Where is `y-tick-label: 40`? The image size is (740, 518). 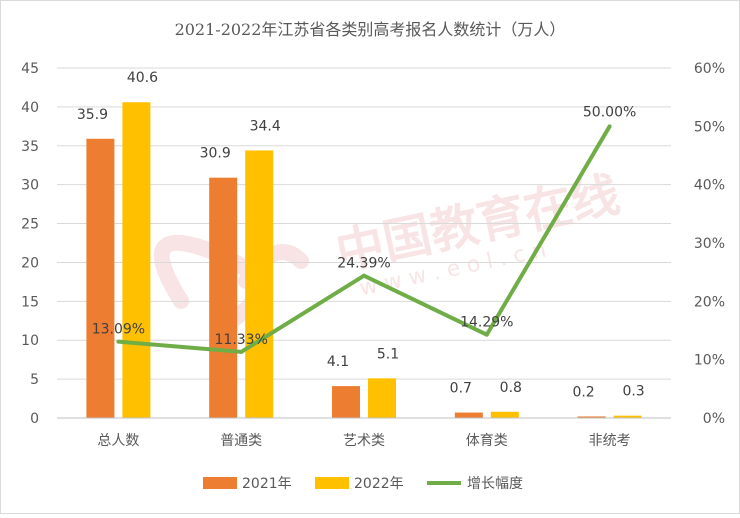 y-tick-label: 40 is located at coordinates (30, 108).